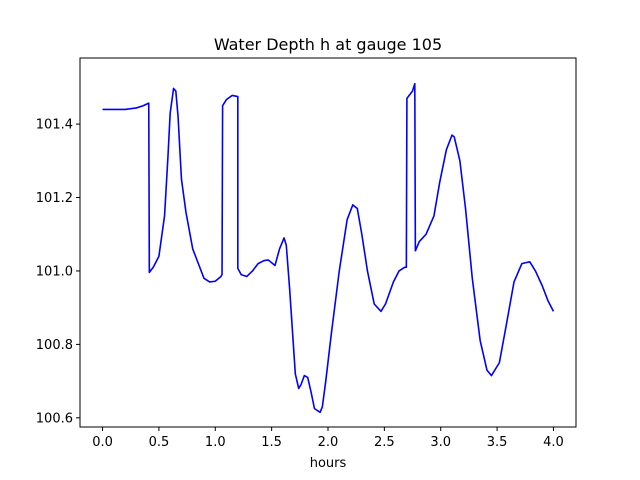 This screenshot has width=640, height=480. Describe the element at coordinates (54, 271) in the screenshot. I see `y-tick-label: 101.0` at that location.